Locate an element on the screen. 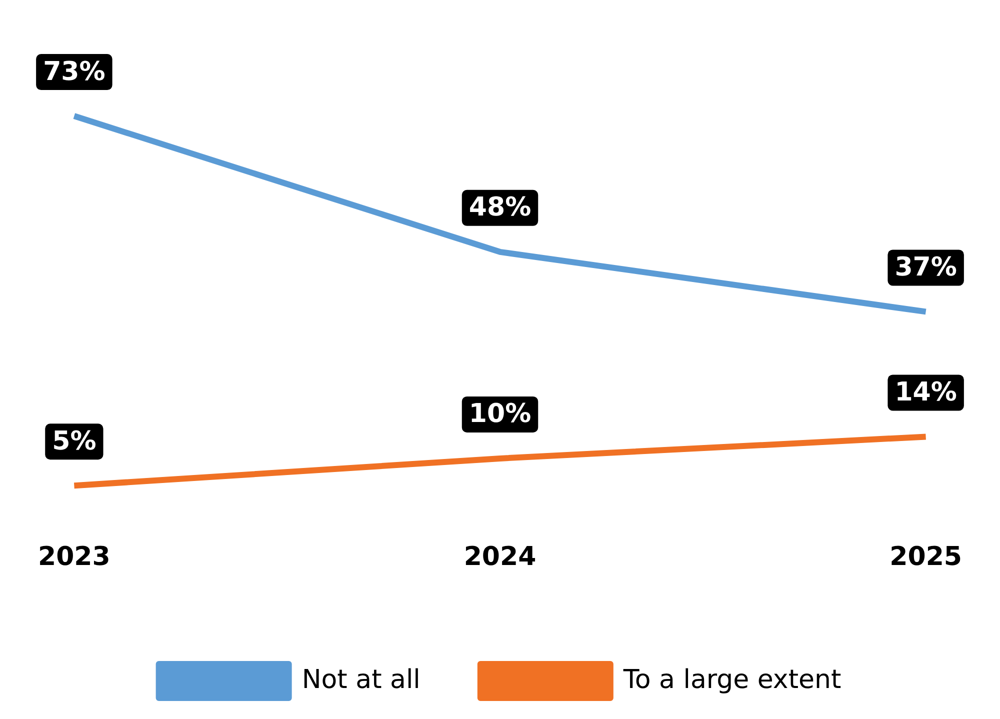 Image resolution: width=1000 pixels, height=719 pixels. data-label: 37% is located at coordinates (925, 267).